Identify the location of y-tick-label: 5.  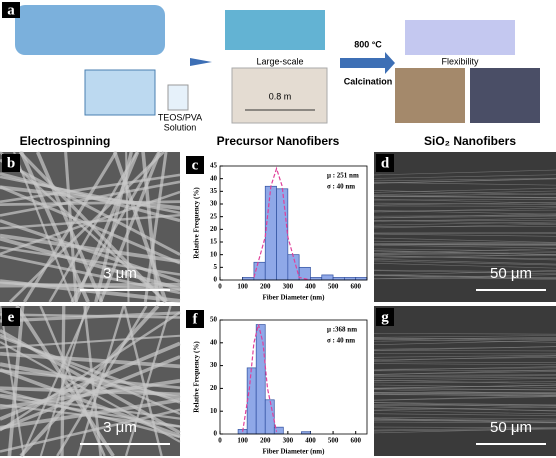
(216, 267).